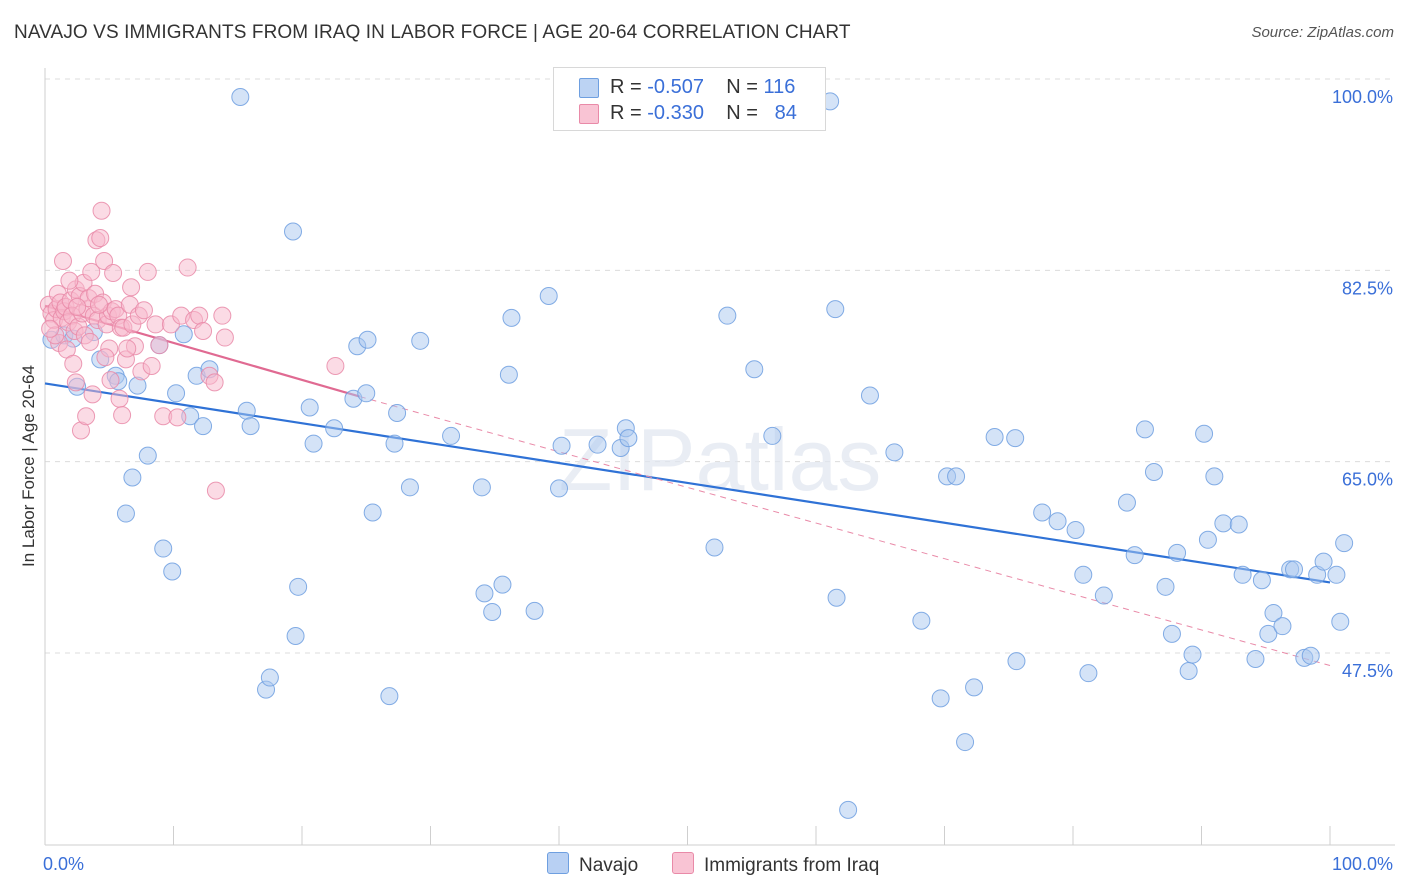  Describe the element at coordinates (675, 87) in the screenshot. I see `legend-r-value: -0.507` at that location.